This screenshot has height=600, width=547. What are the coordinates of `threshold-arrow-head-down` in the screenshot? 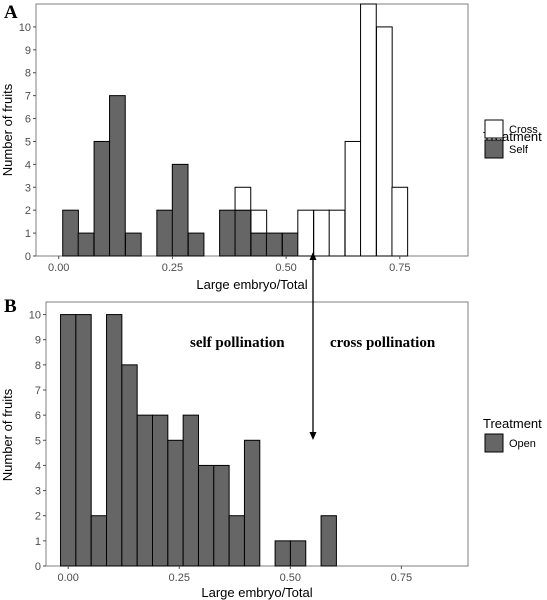 It's located at (313, 436).